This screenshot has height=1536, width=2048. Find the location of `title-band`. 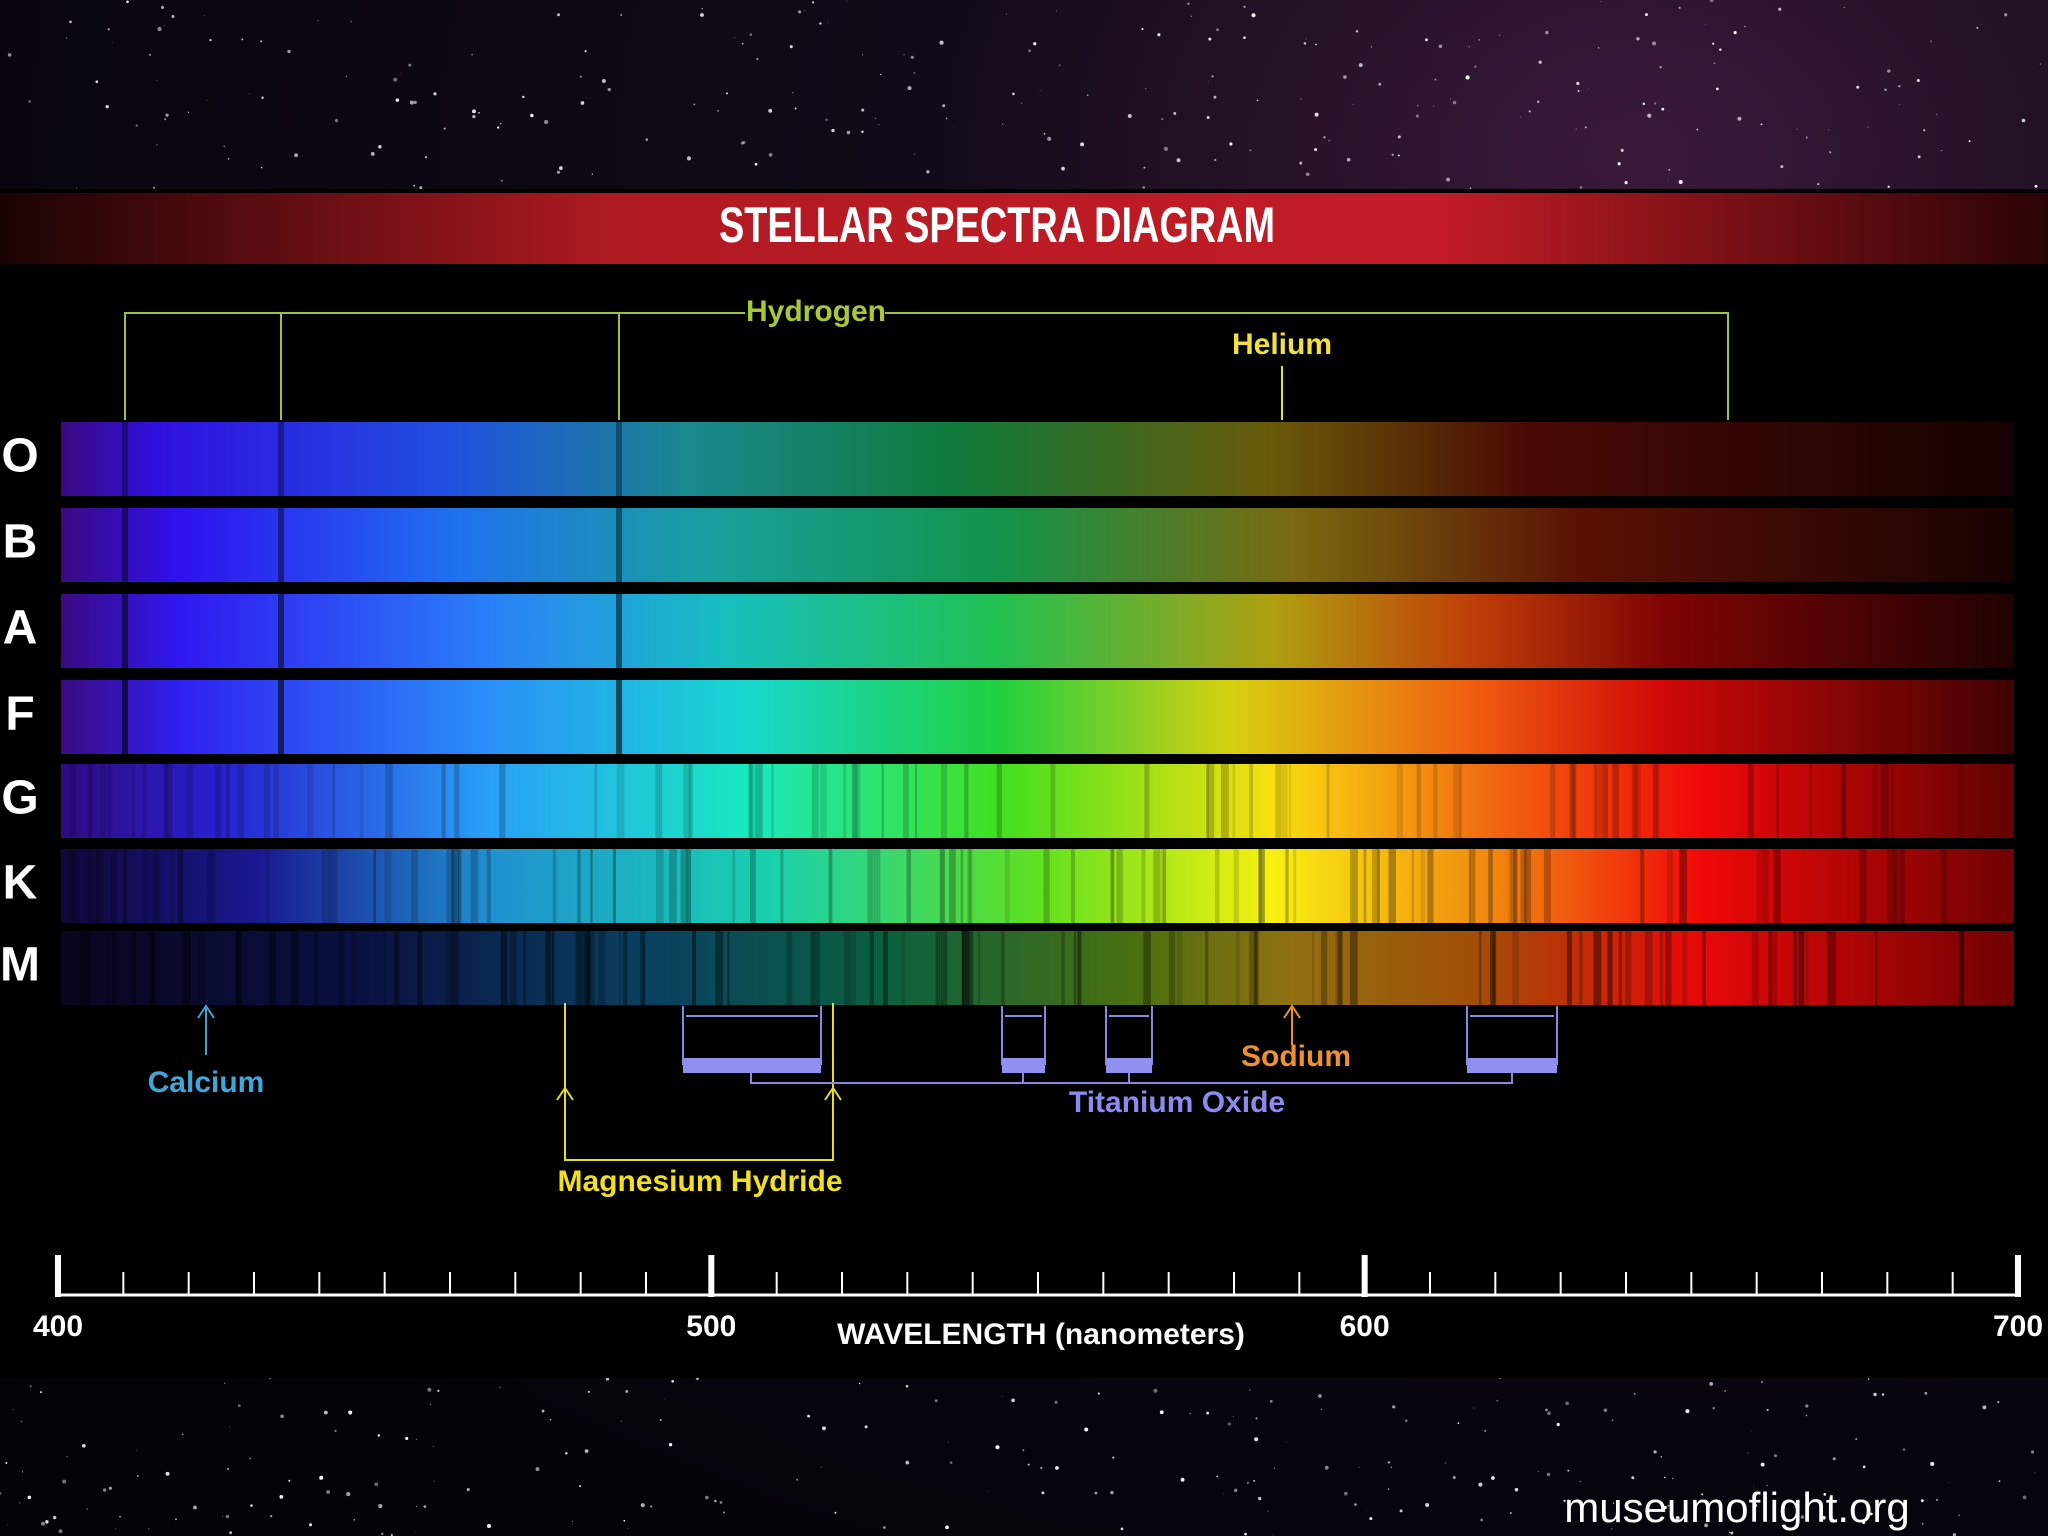

title-band is located at coordinates (1024, 228).